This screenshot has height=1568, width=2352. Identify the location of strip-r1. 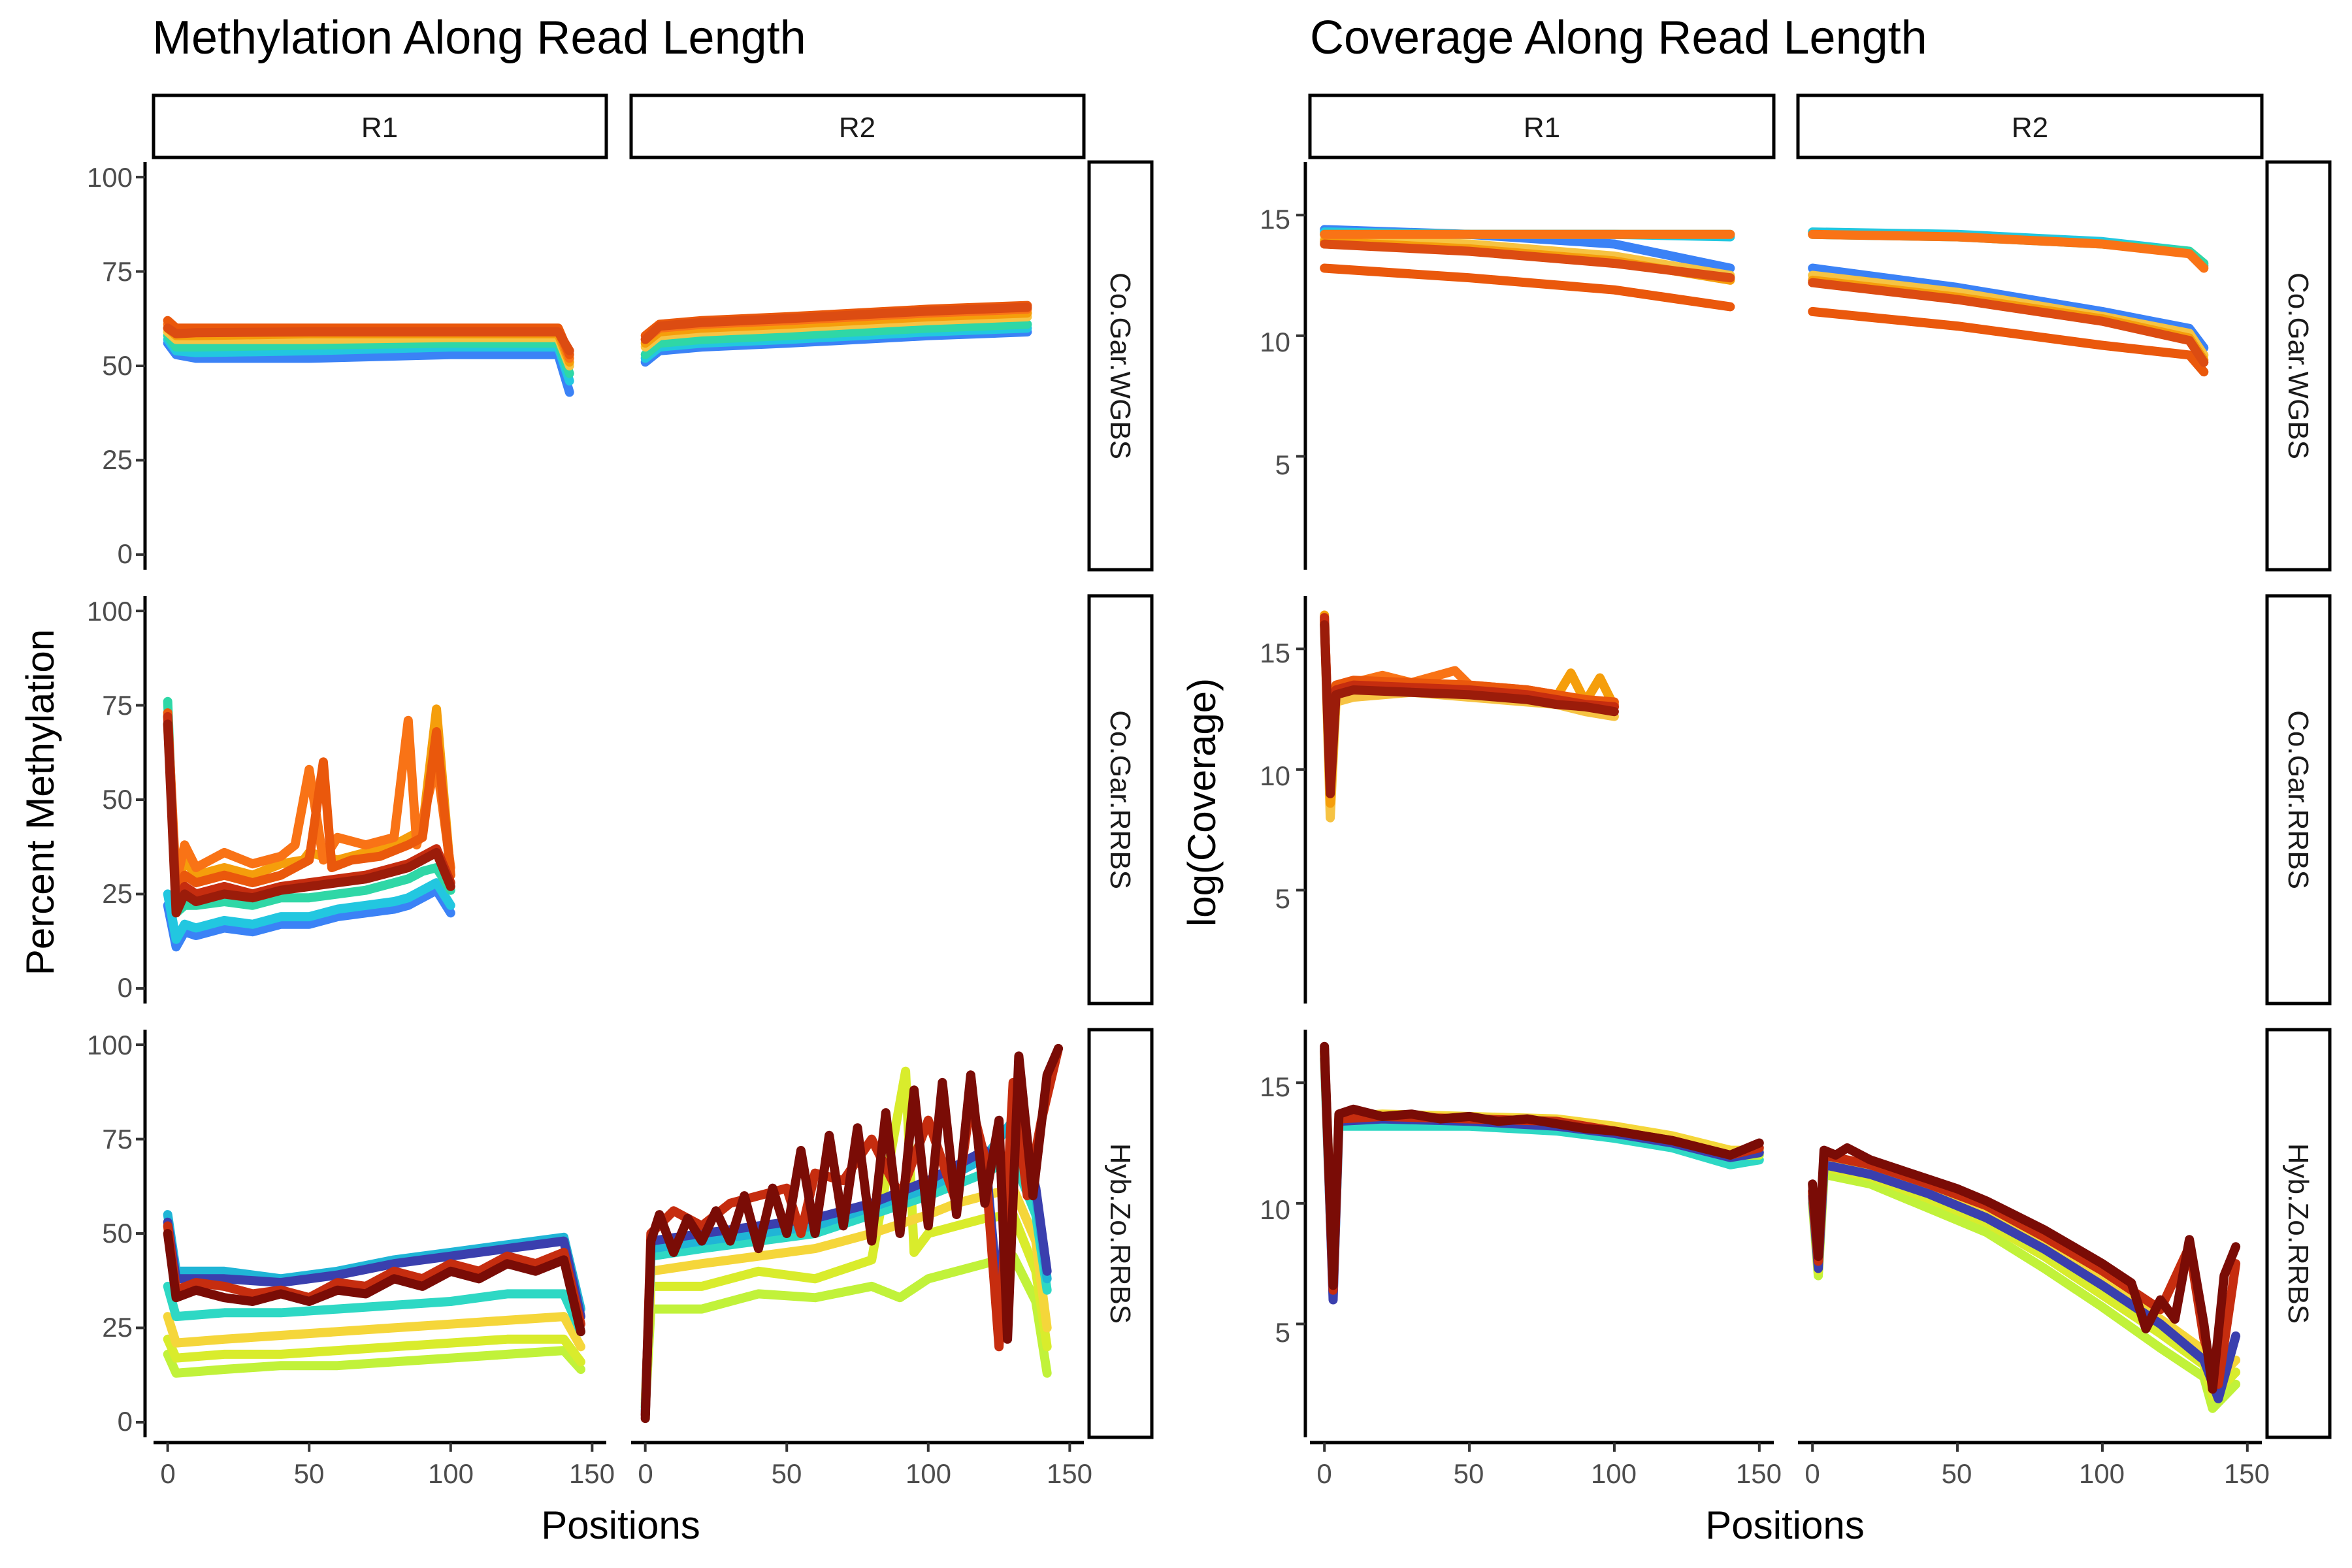
(380, 126).